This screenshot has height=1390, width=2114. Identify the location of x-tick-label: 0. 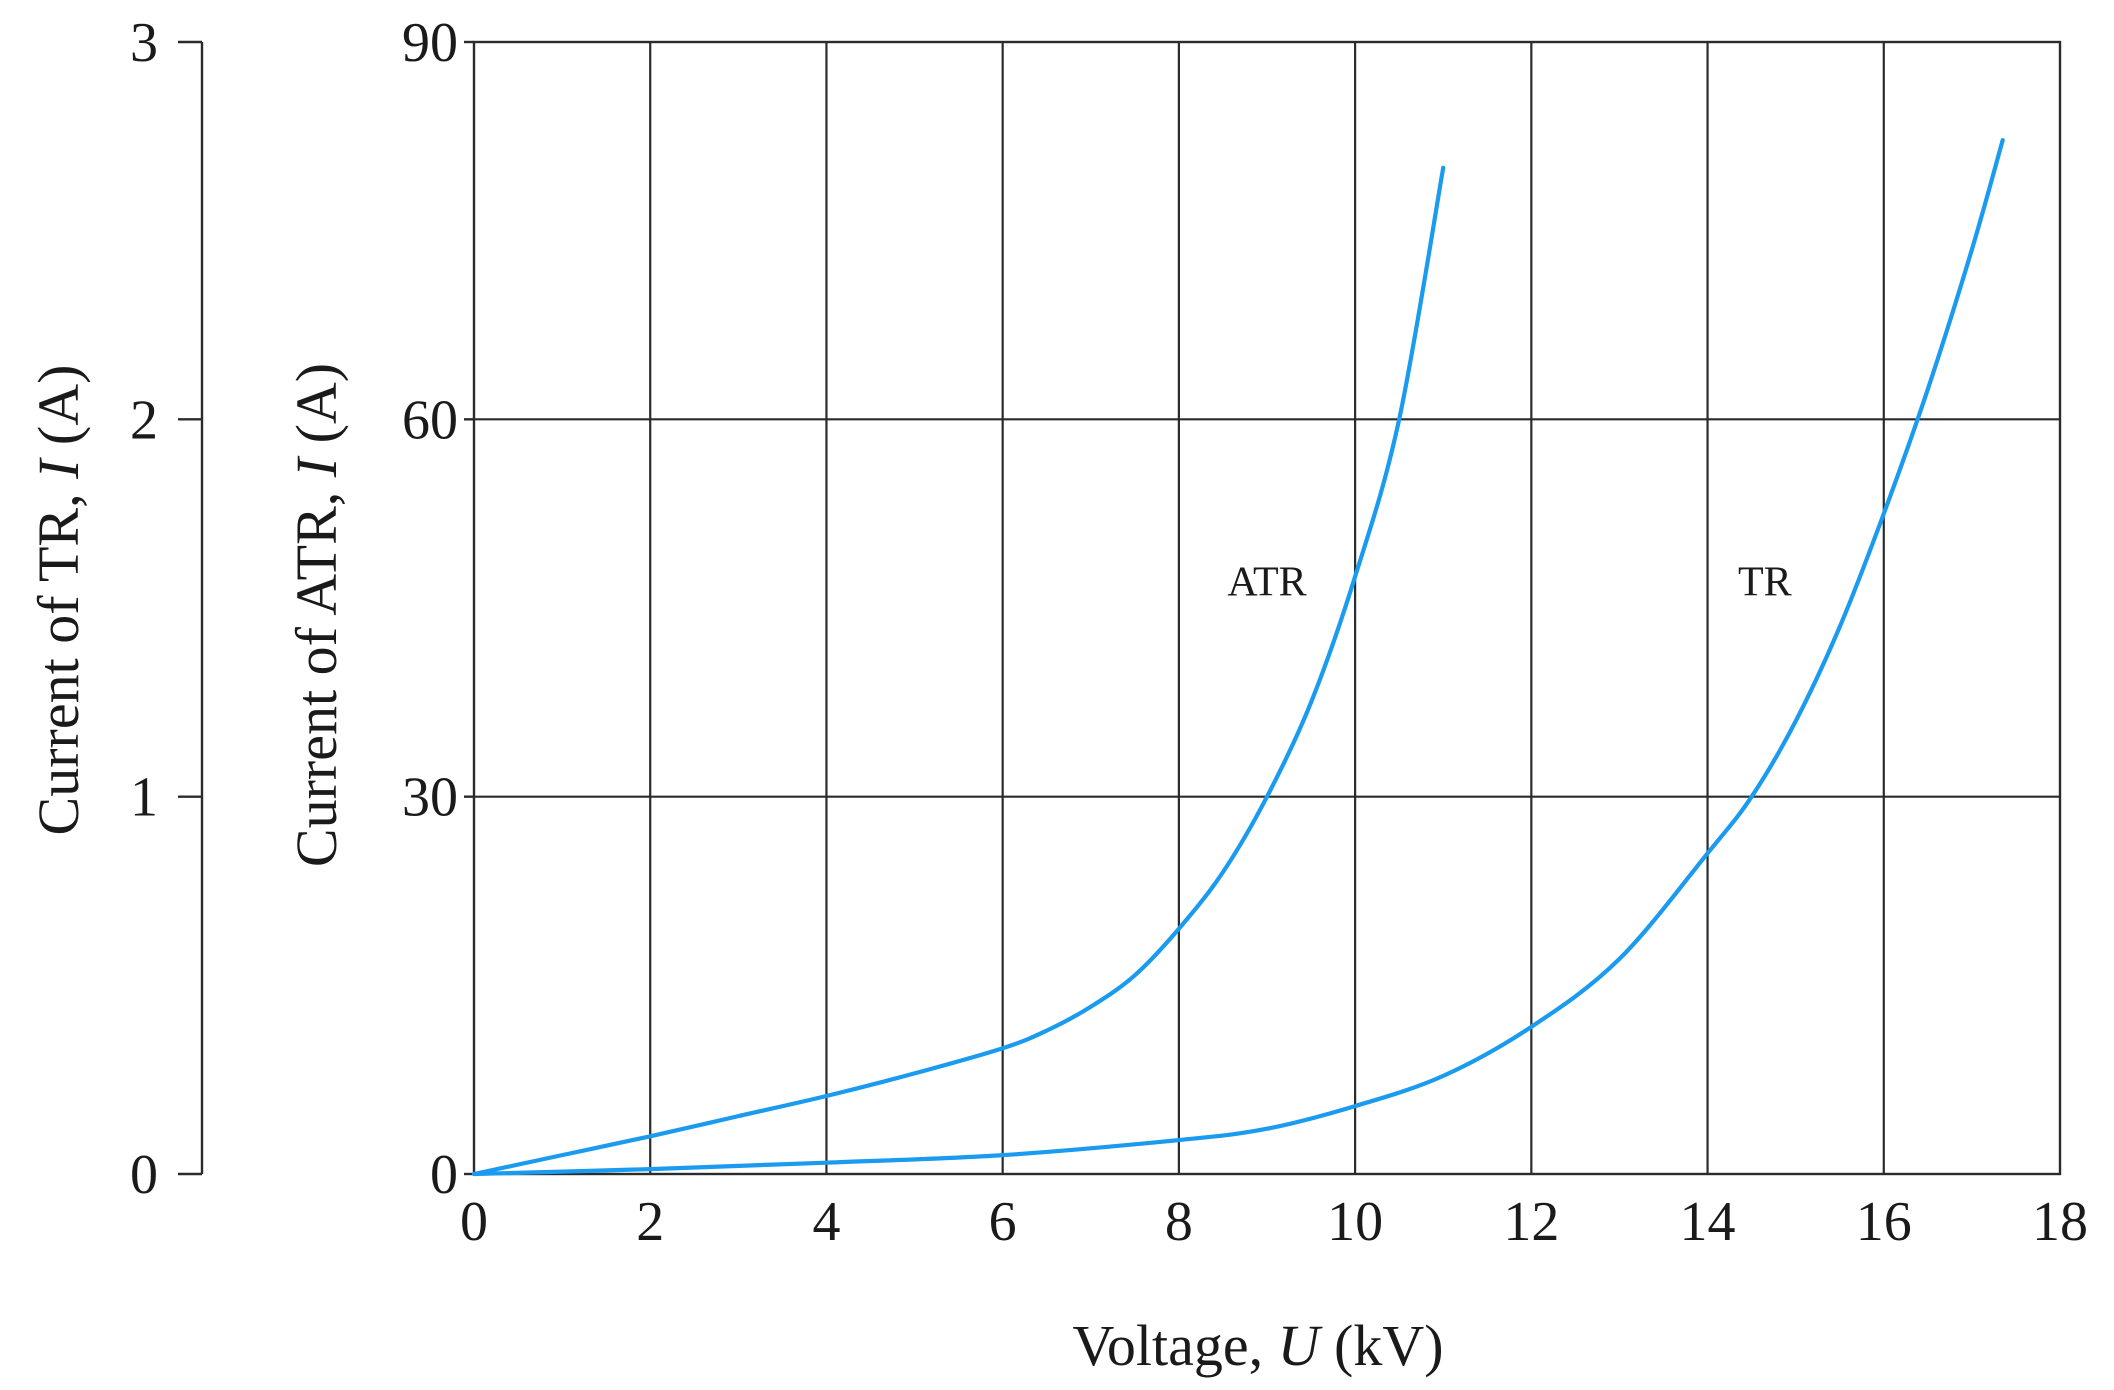
(474, 1222).